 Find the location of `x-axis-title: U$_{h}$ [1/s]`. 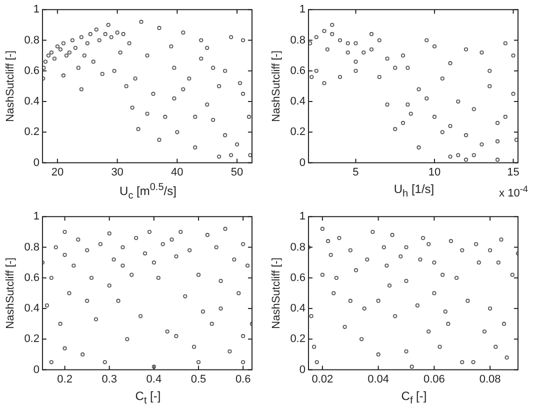

x-axis-title: U$_{h}$ [1/s] is located at coordinates (414, 191).